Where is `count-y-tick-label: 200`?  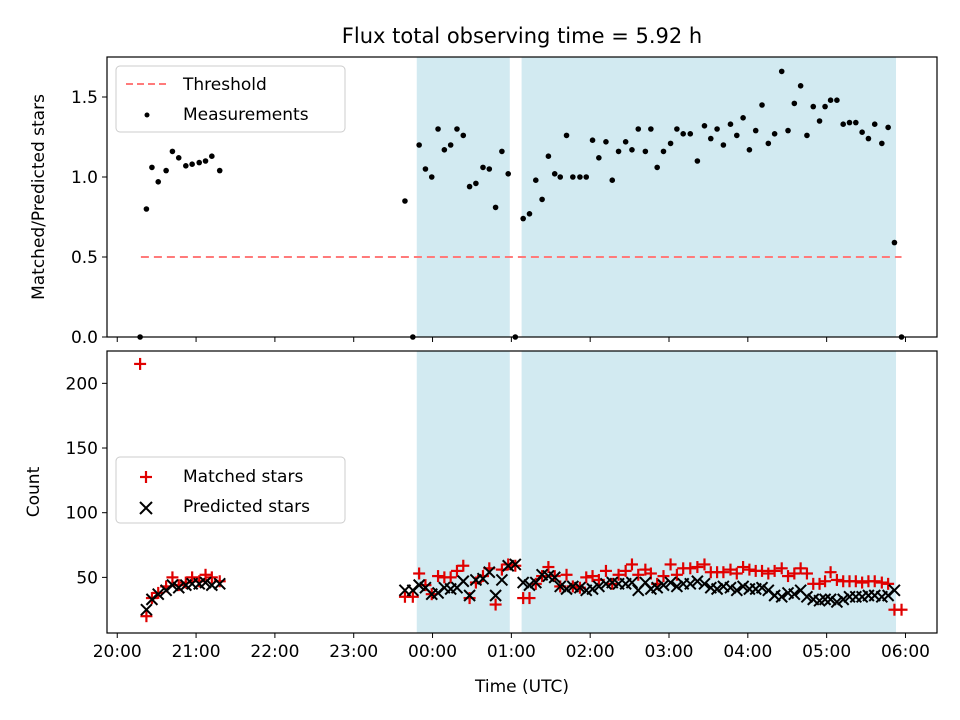
count-y-tick-label: 200 is located at coordinates (82, 384).